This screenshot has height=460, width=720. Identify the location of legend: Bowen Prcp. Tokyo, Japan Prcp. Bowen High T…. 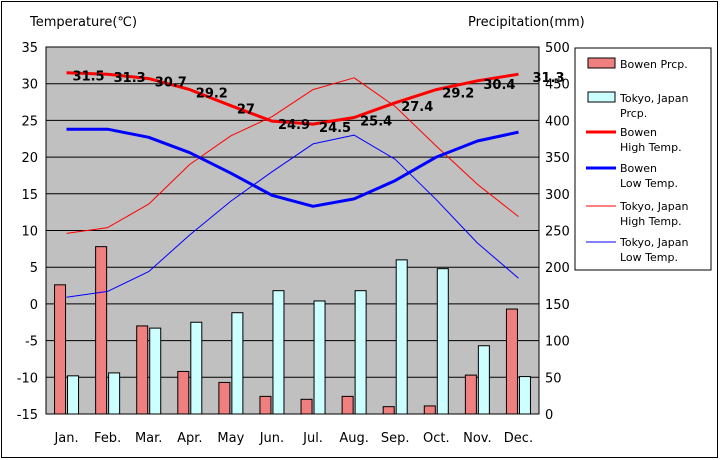
(643, 159).